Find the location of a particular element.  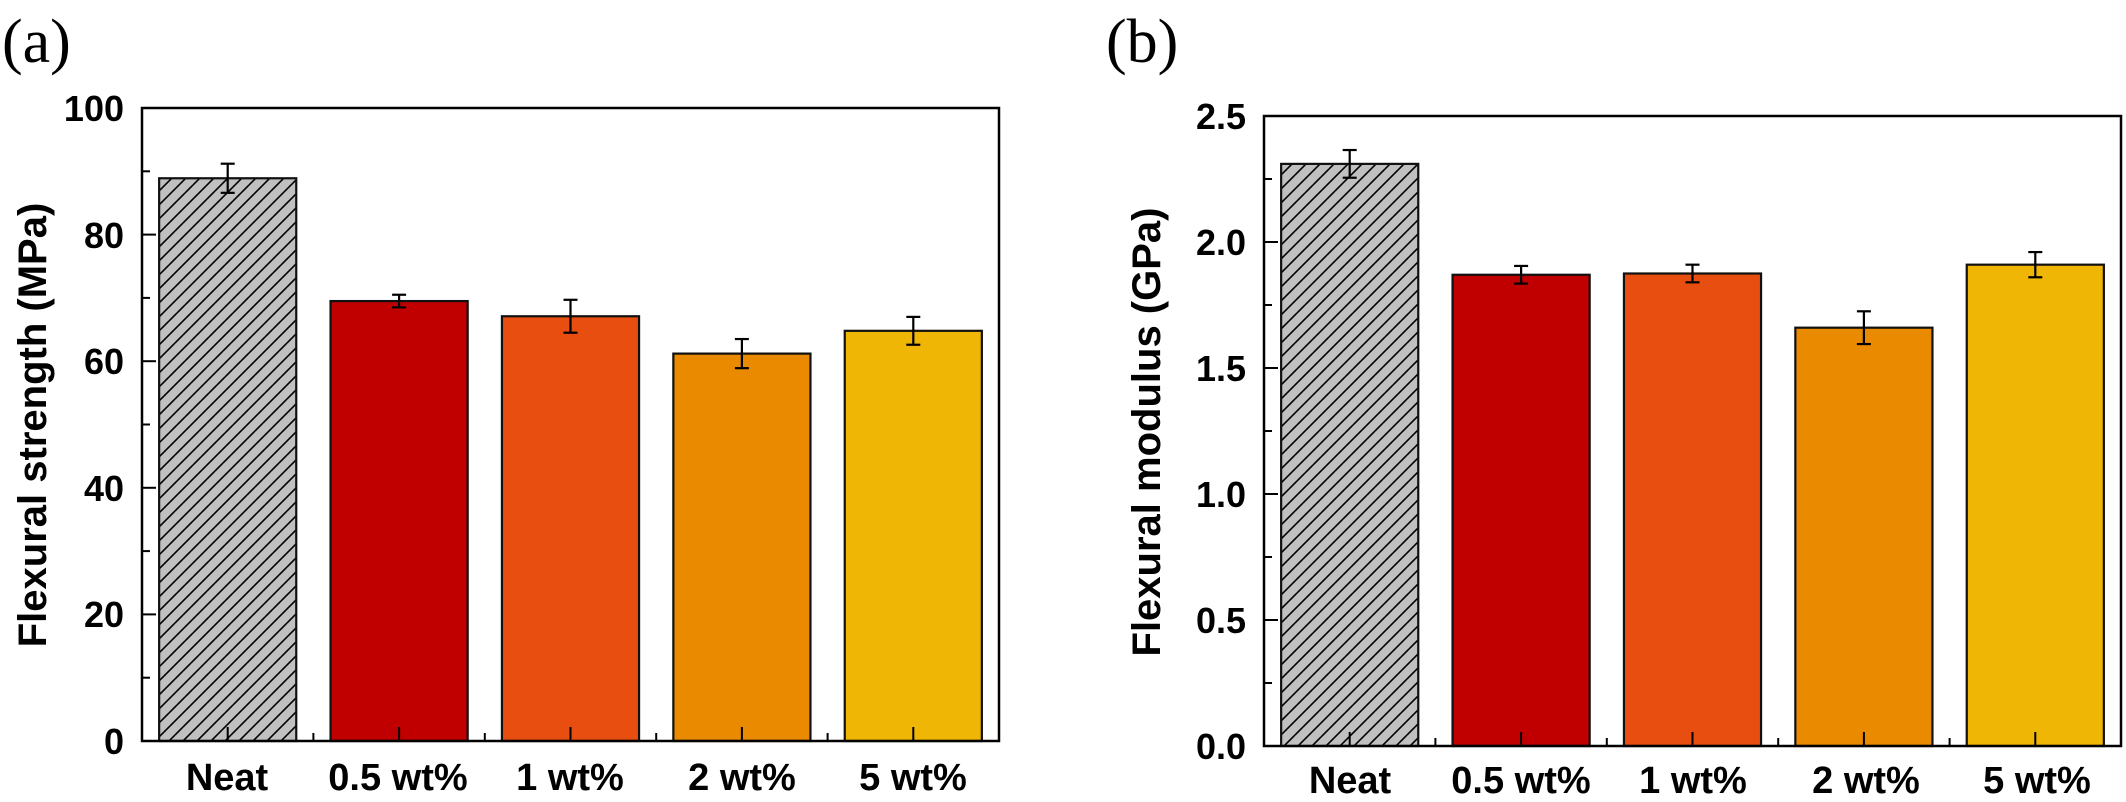

panel-a-ytick-label: 0 is located at coordinates (114, 741).